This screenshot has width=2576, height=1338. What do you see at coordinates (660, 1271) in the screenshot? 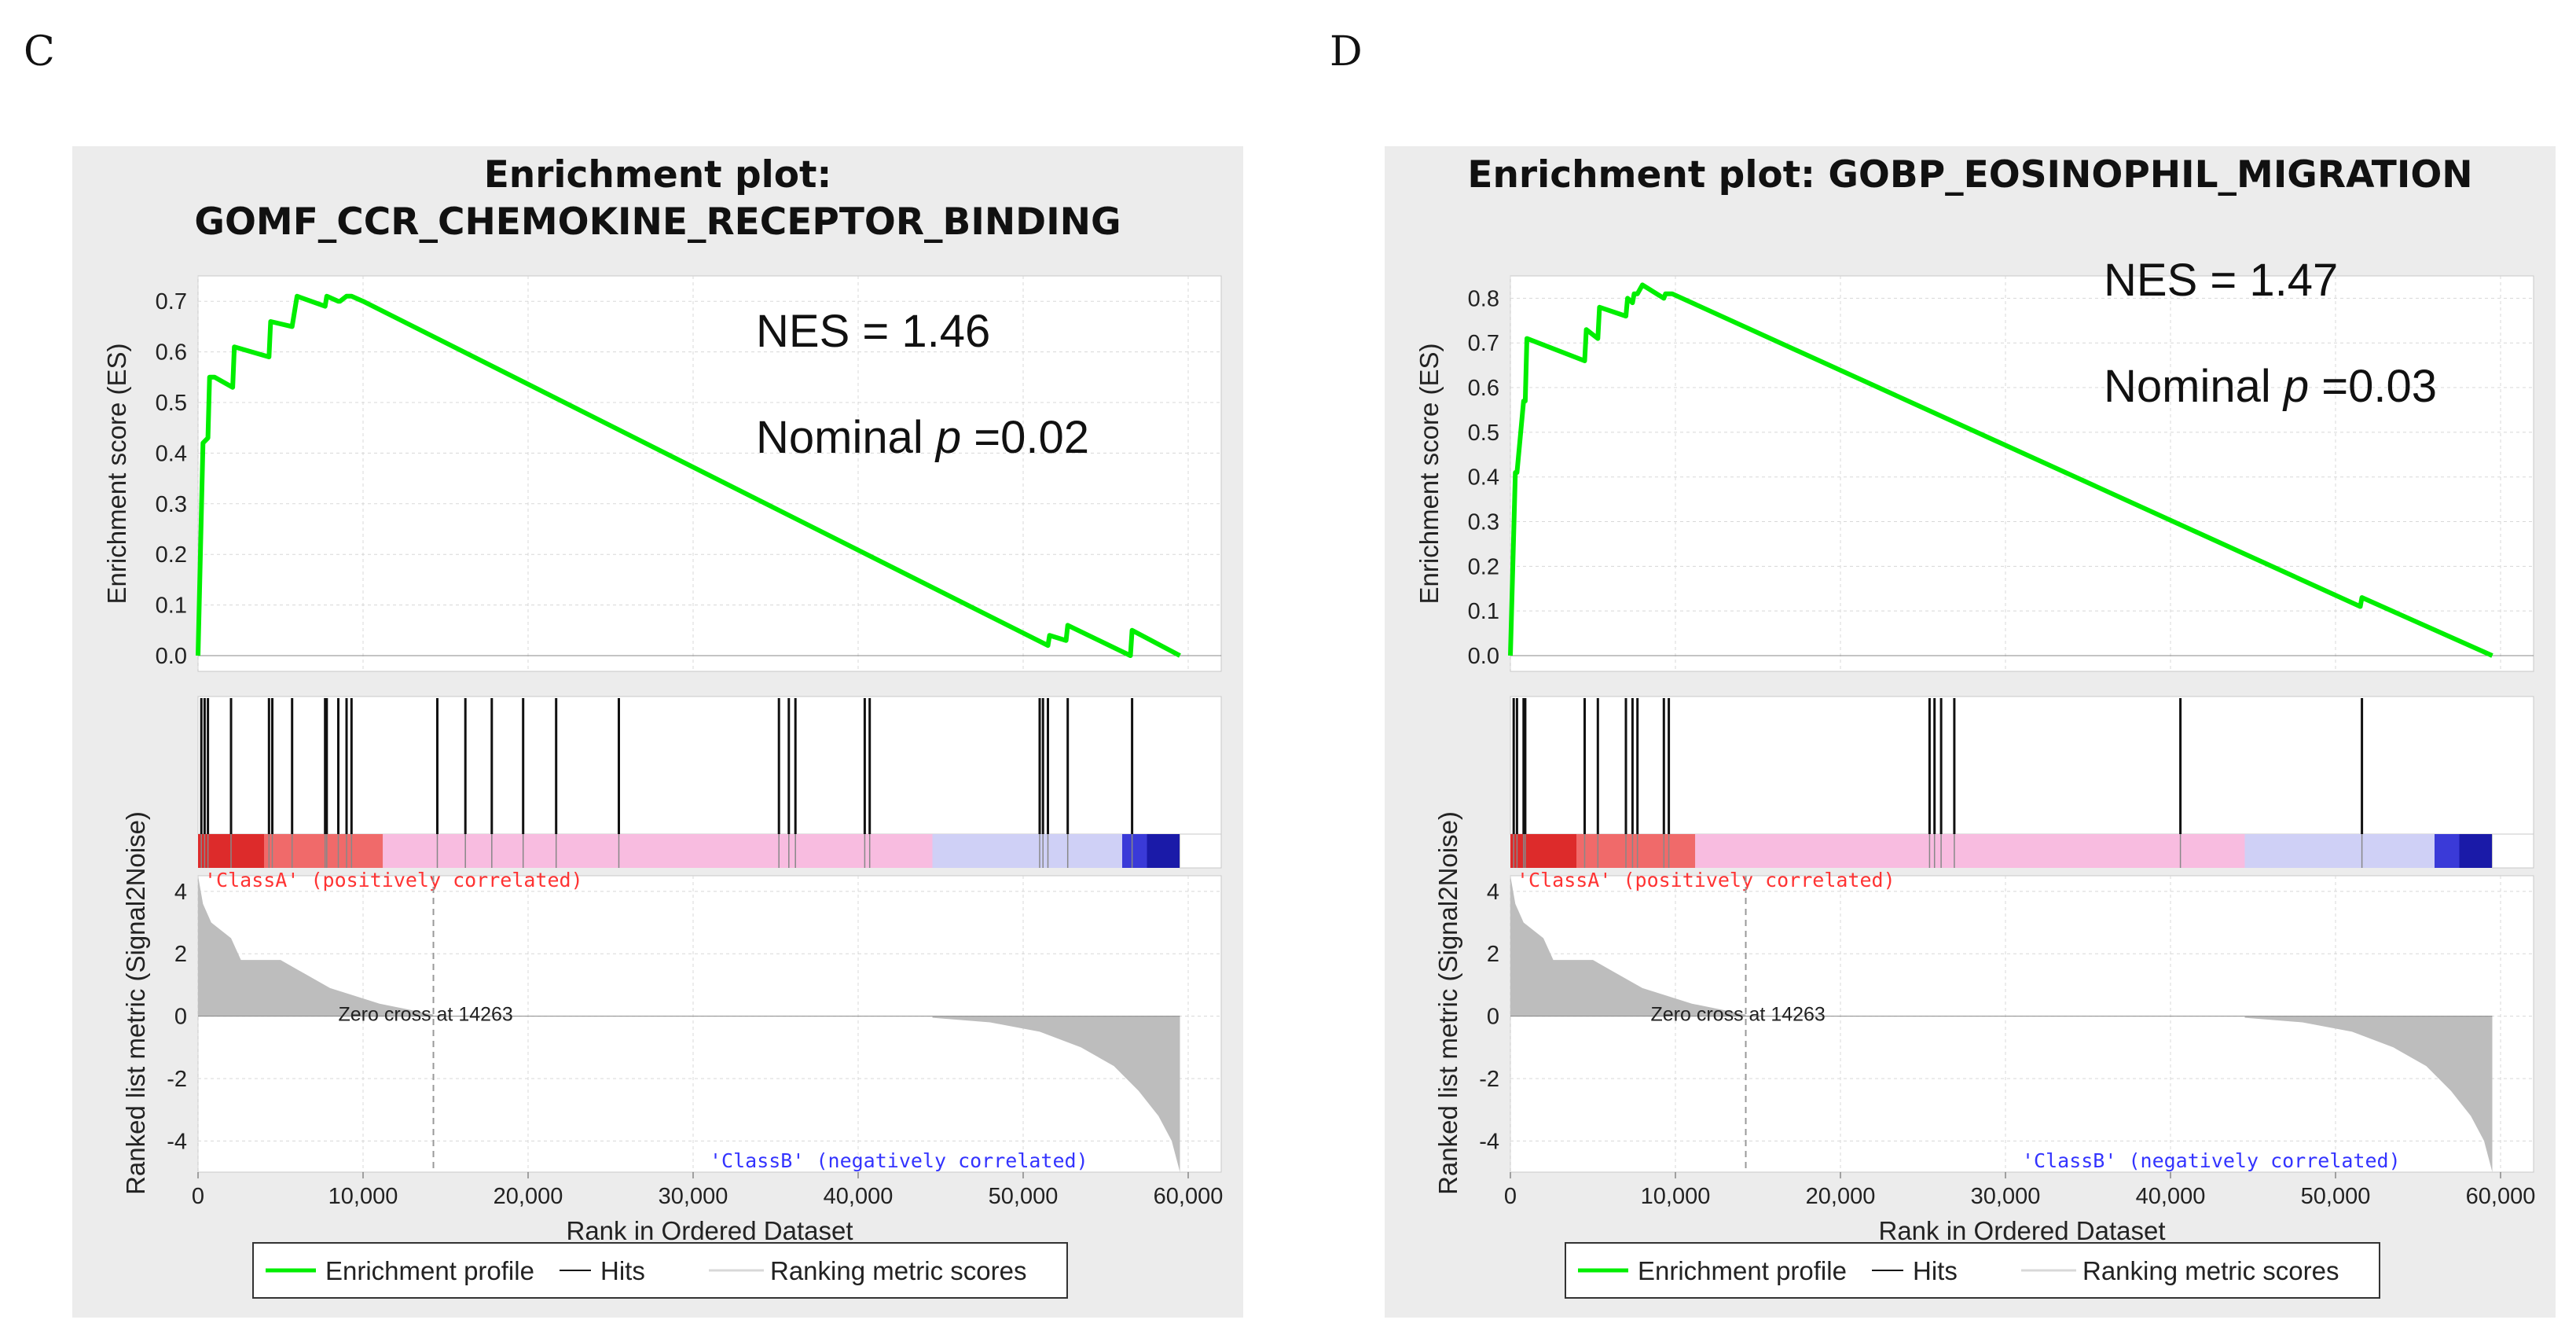
I see `chart-c-legend-box` at bounding box center [660, 1271].